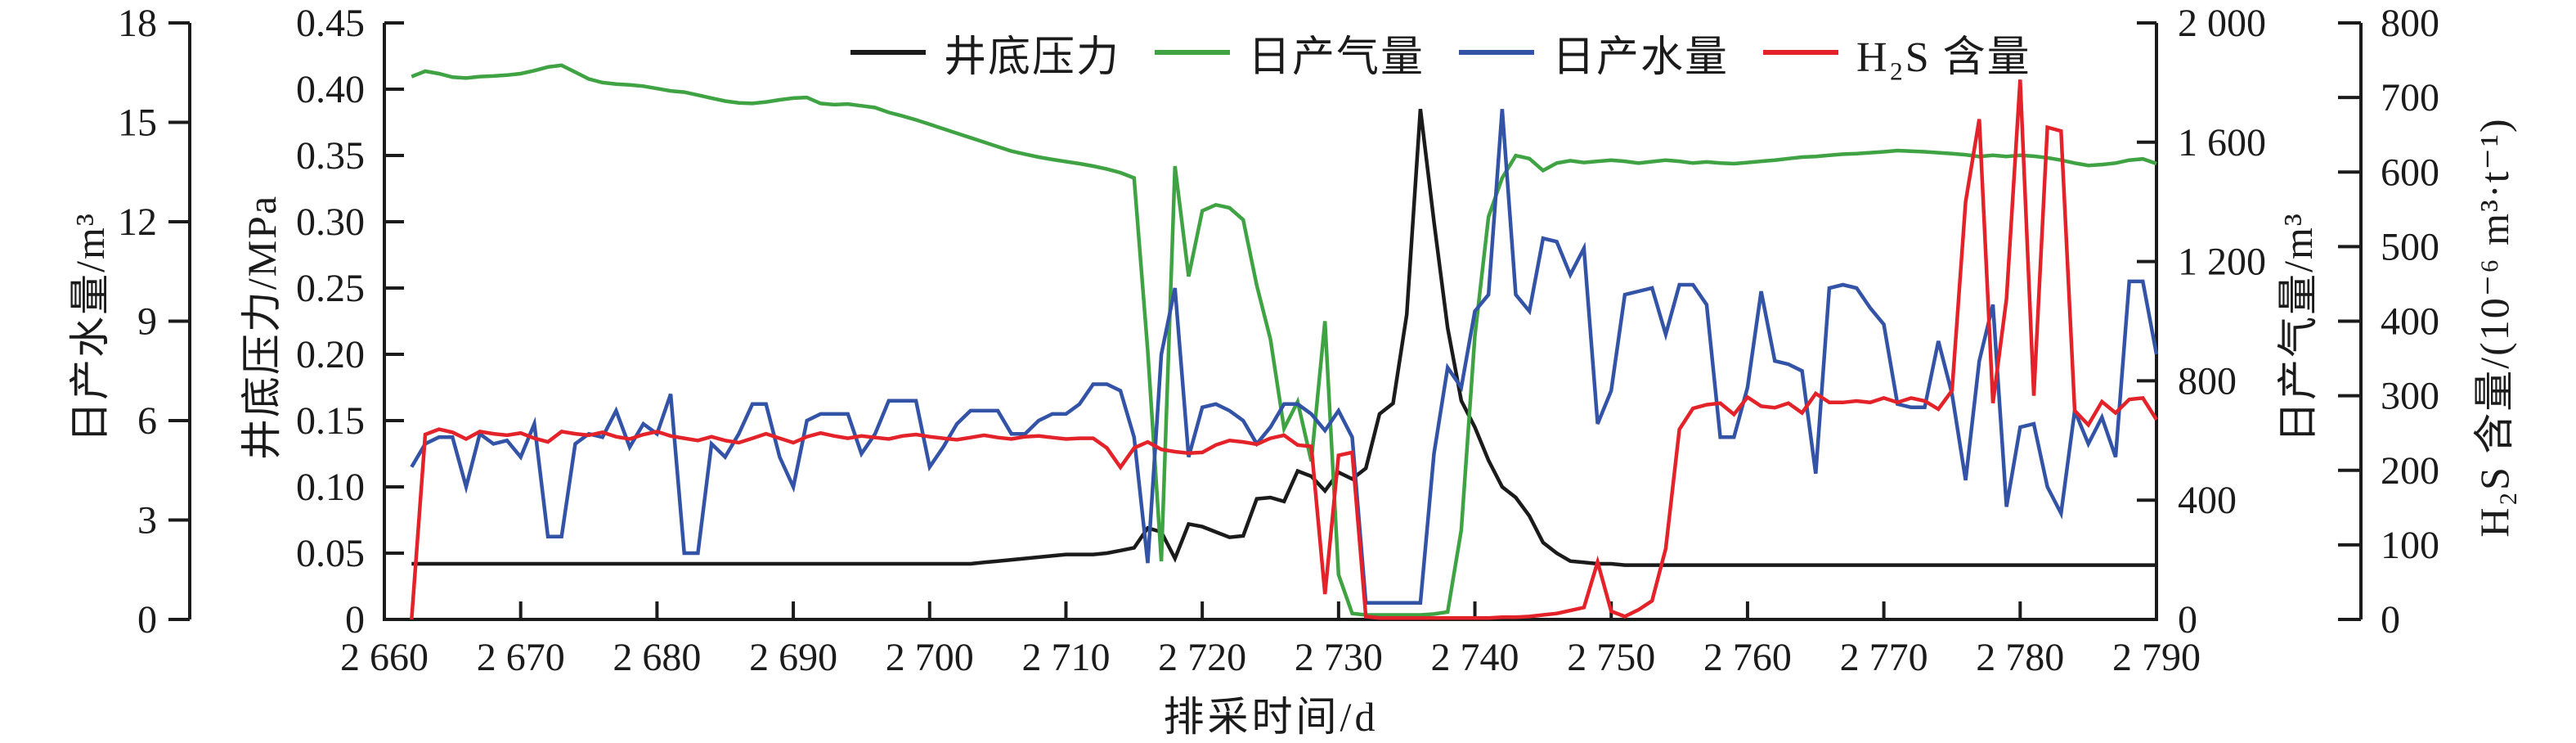 The width and height of the screenshot is (2576, 743). I want to click on y-axis-title-pressure: 井底压力/MPa, so click(262, 327).